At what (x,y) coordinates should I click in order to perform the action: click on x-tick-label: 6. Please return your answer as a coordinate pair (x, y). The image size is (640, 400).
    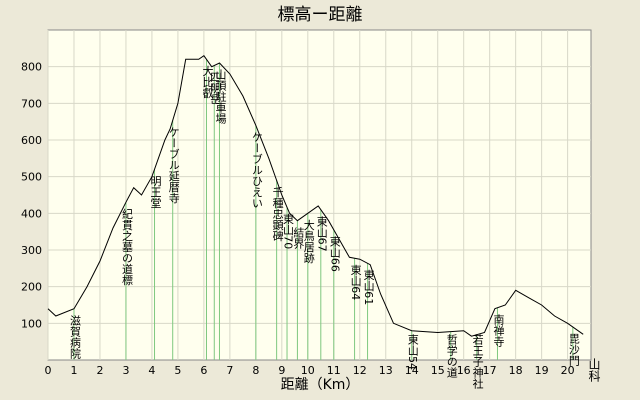
    Looking at the image, I should click on (203, 370).